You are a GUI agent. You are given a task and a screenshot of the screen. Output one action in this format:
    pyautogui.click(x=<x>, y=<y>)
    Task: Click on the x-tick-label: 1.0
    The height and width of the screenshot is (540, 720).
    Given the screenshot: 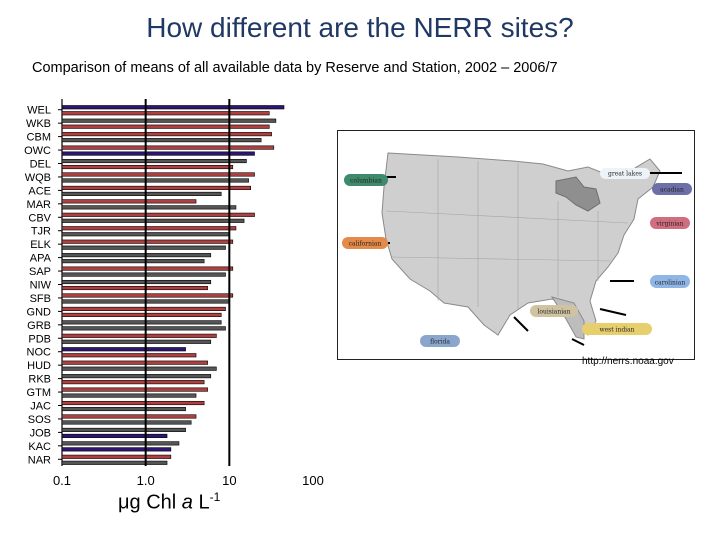 What is the action you would take?
    pyautogui.click(x=146, y=480)
    